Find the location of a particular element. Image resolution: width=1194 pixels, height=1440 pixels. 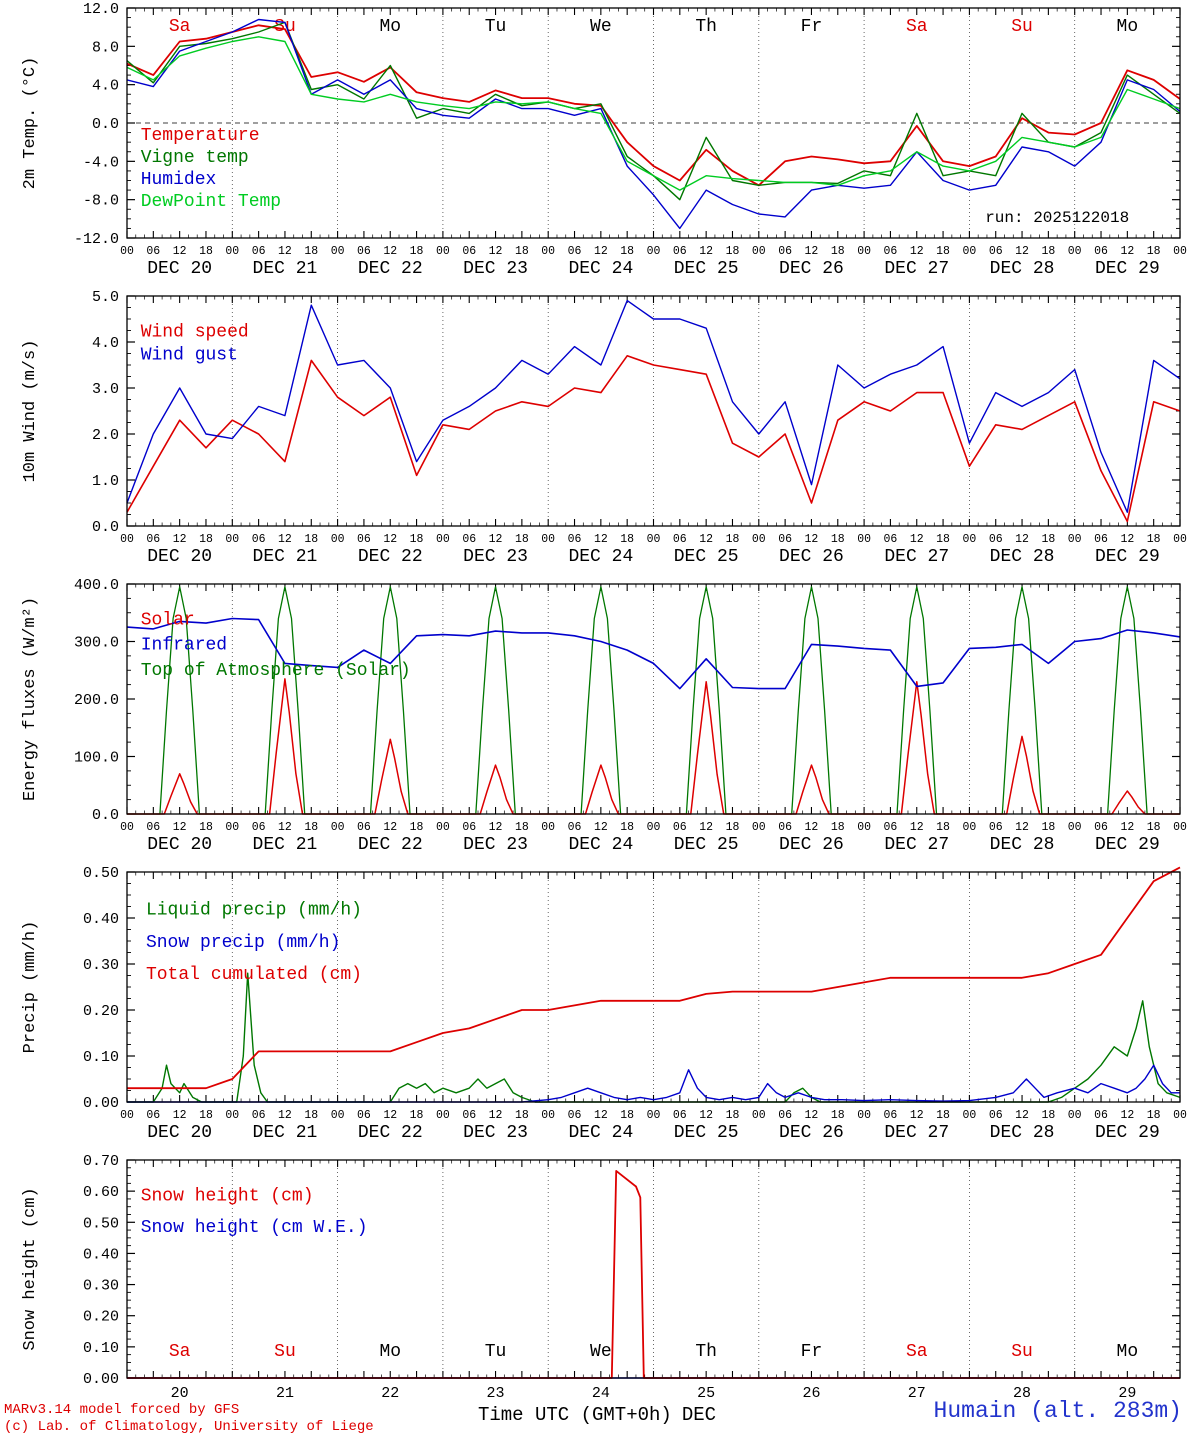

series-total-cumulated is located at coordinates (654, 978).